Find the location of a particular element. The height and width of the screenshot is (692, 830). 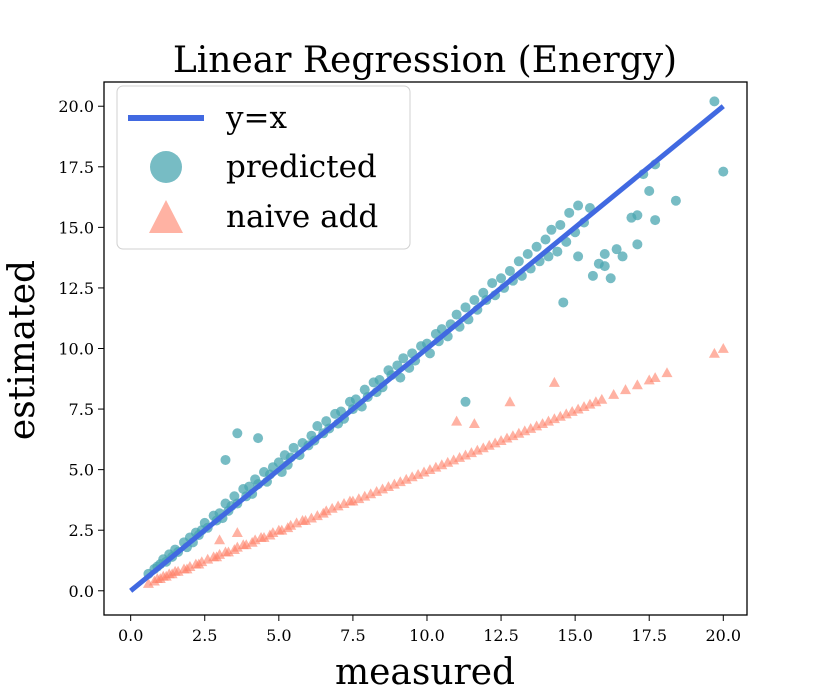

x-tick-label: 0.0 is located at coordinates (130, 635).